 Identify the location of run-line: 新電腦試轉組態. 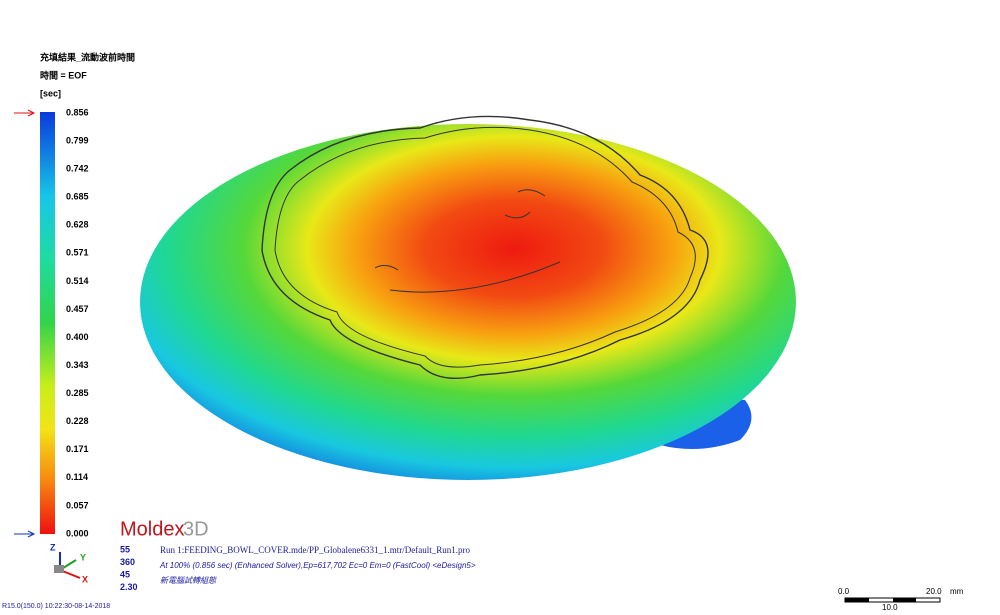
(188, 580).